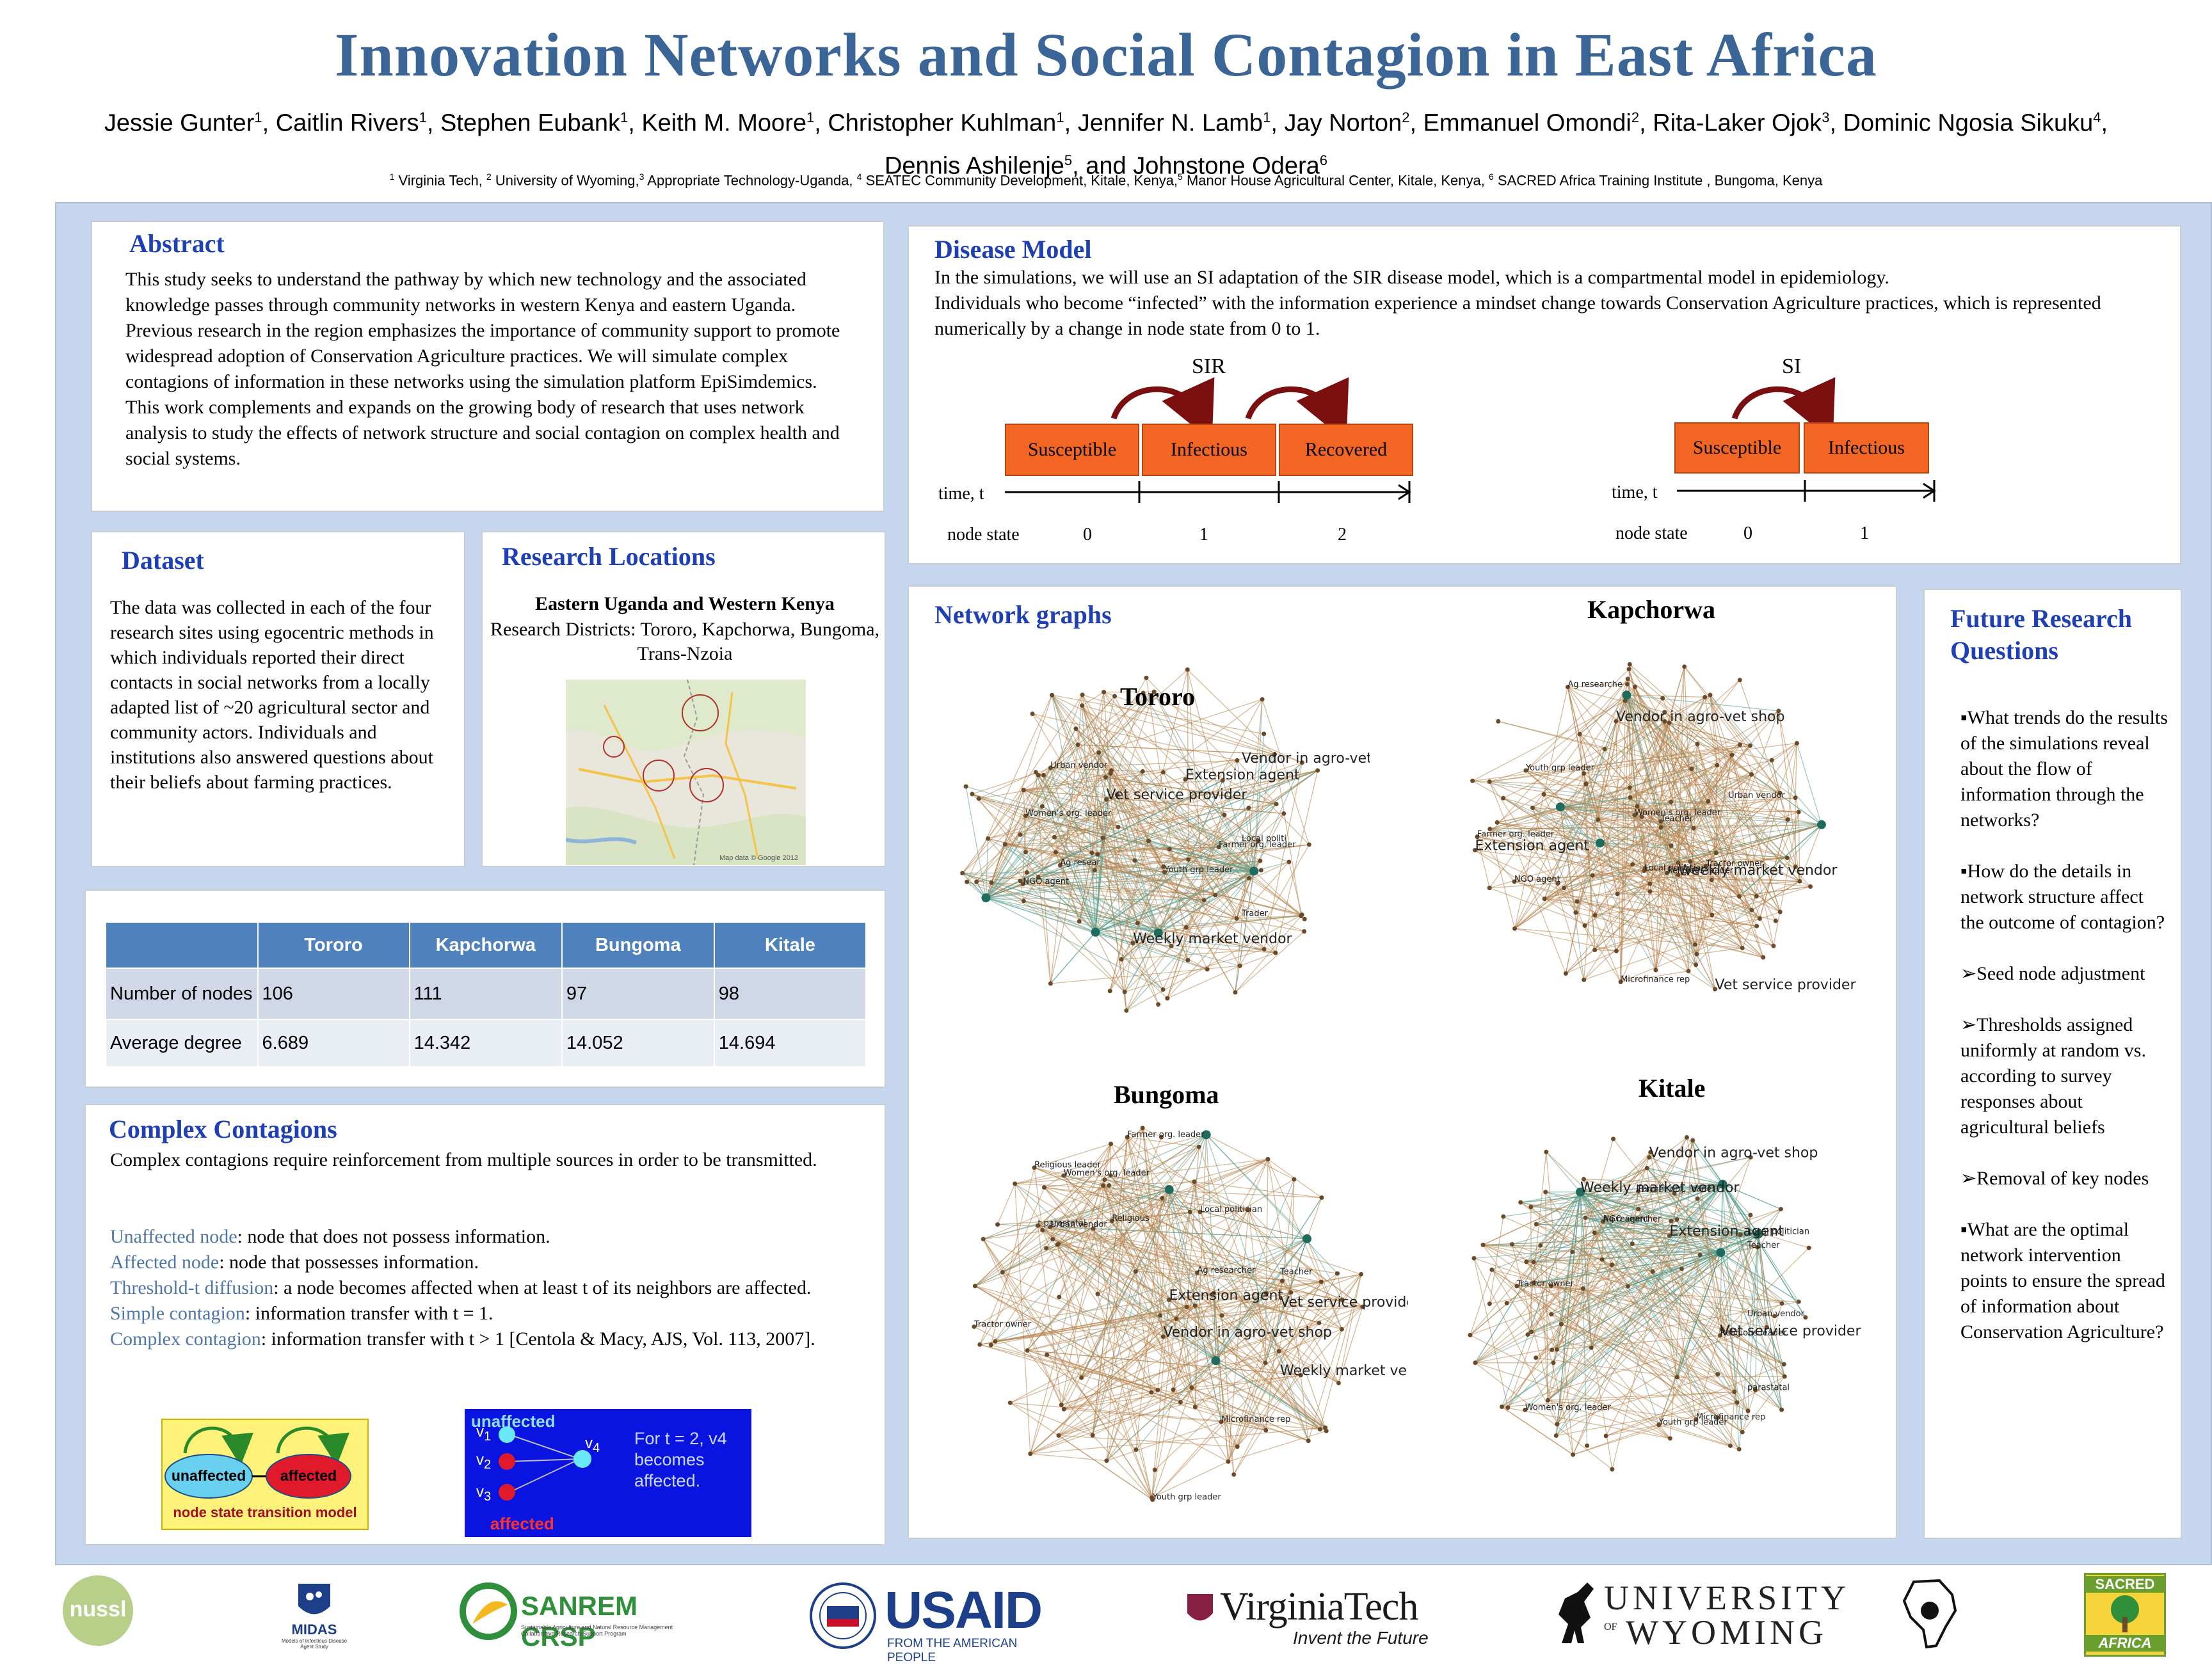  What do you see at coordinates (486, 993) in the screenshot?
I see `table-cell: 111` at bounding box center [486, 993].